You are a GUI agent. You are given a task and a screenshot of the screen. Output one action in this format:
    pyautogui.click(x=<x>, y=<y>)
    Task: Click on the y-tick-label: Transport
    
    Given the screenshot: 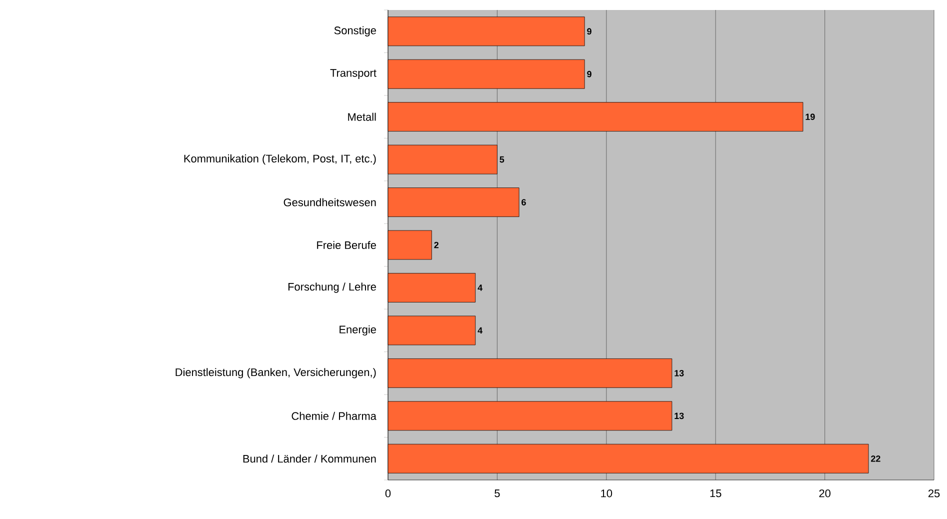 What is the action you would take?
    pyautogui.click(x=353, y=74)
    